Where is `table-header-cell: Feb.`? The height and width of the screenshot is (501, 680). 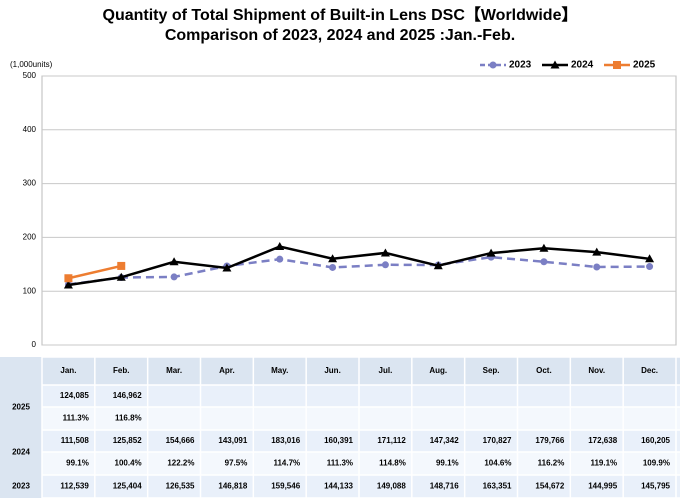 table-header-cell: Feb. is located at coordinates (121, 370).